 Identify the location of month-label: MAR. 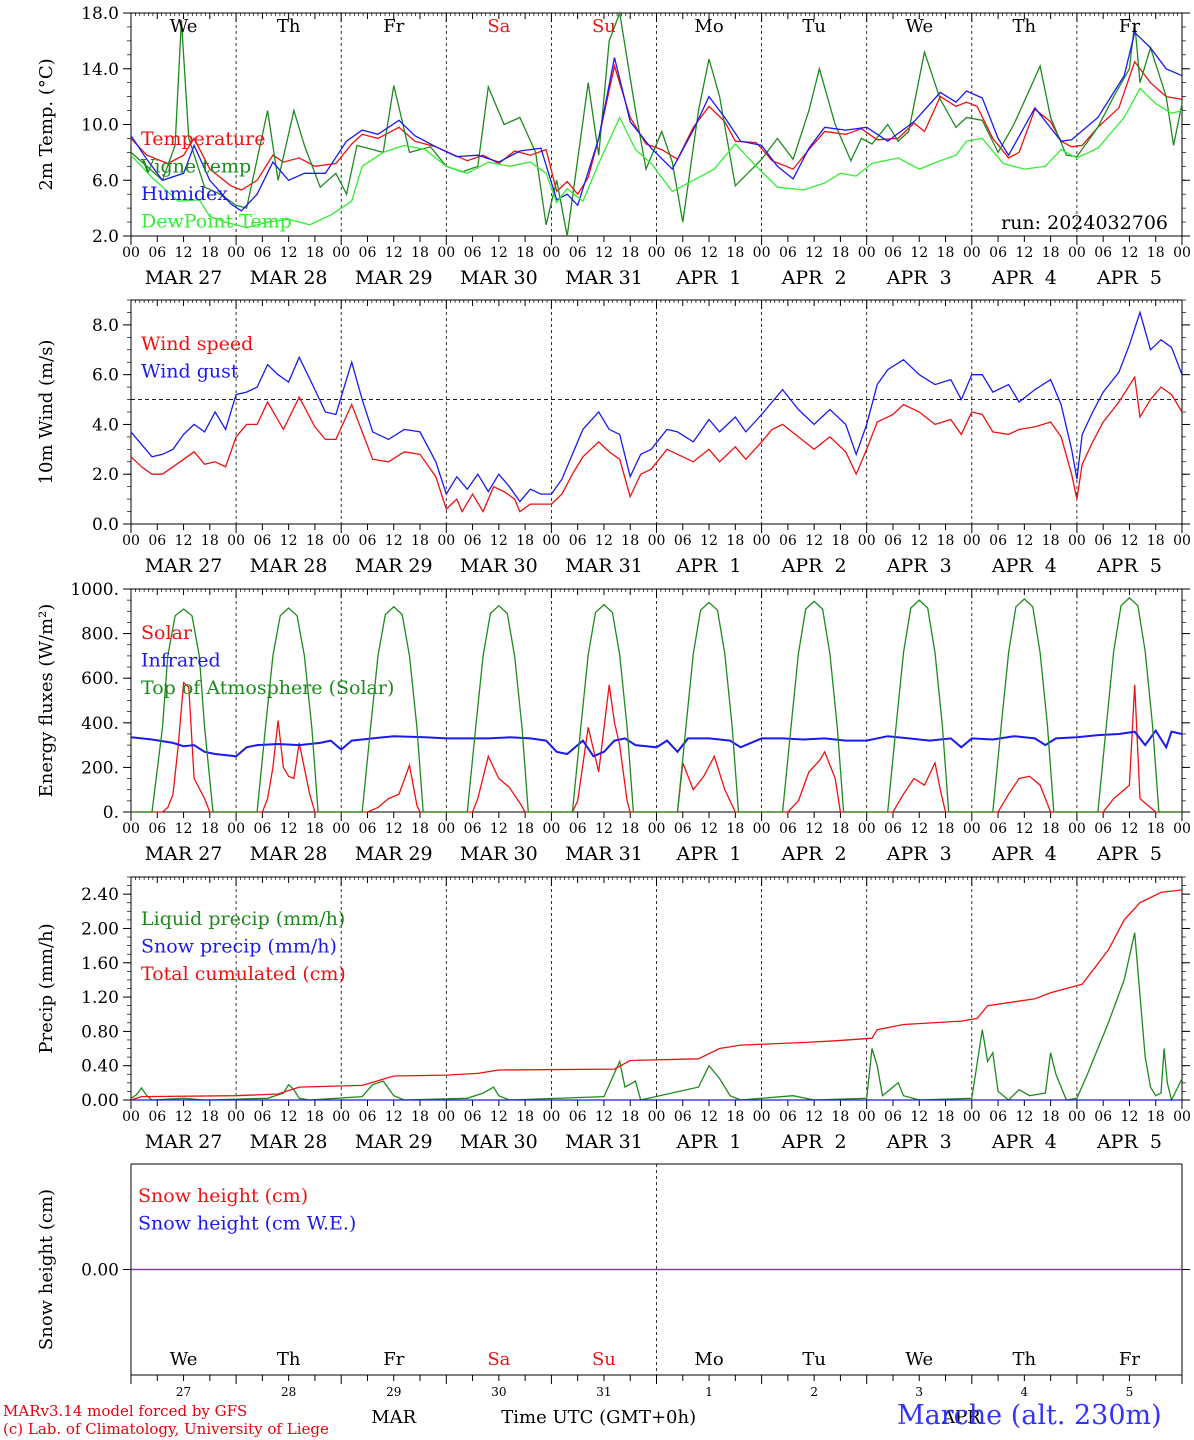
(393, 1417).